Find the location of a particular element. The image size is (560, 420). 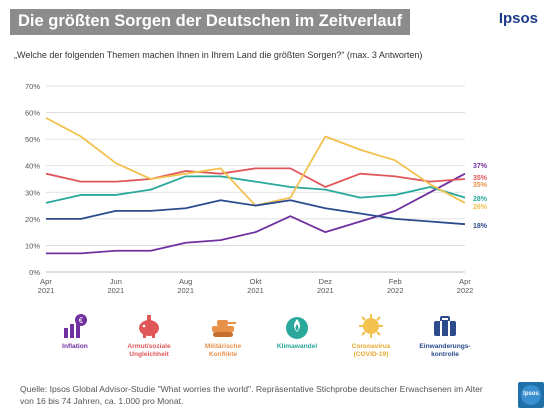

x-tick-label: Okt is located at coordinates (256, 281).